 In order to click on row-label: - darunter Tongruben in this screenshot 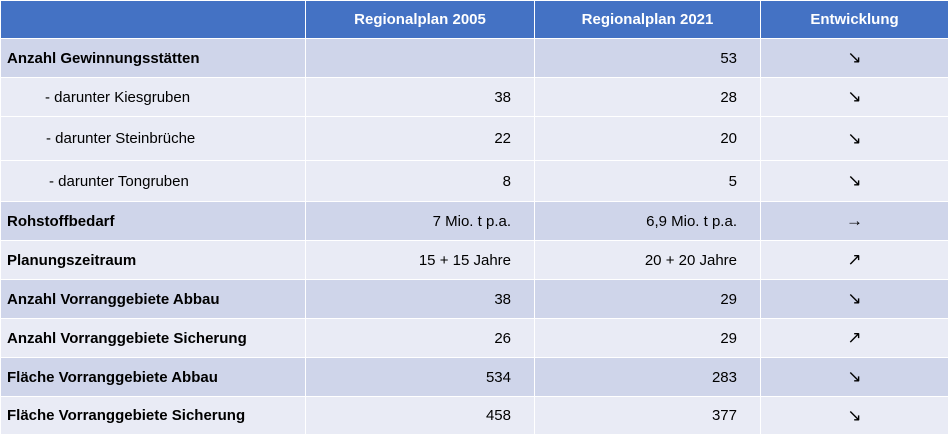, I will do `click(153, 181)`.